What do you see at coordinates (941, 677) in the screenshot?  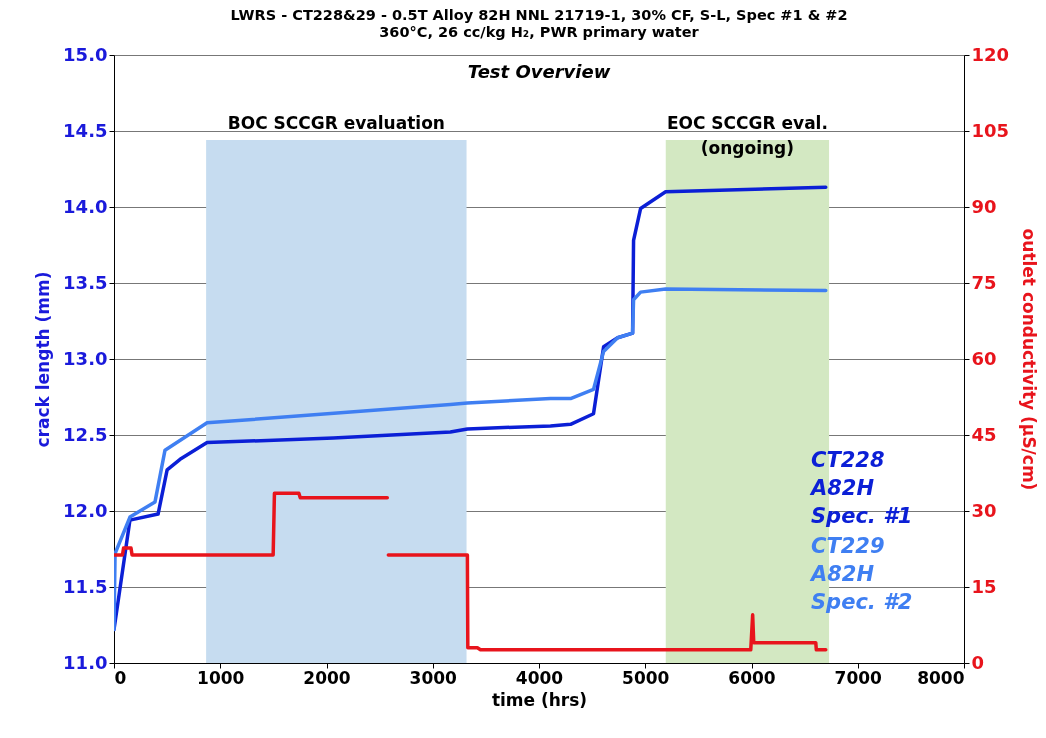 I see `x-tick-label: 8000` at bounding box center [941, 677].